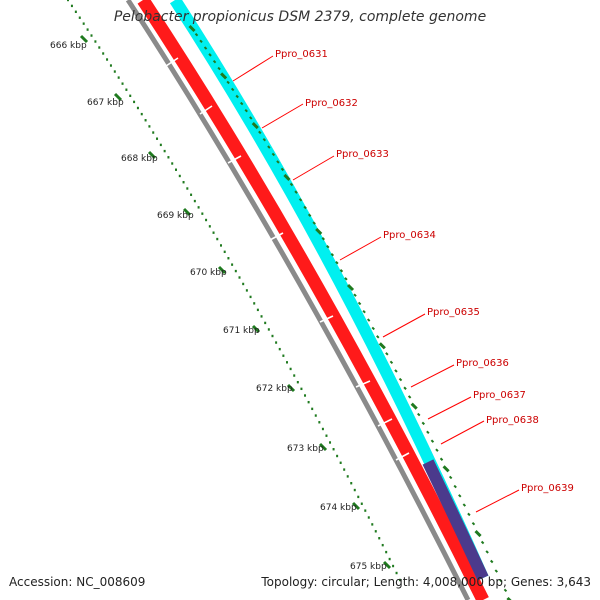 Image resolution: width=600 pixels, height=600 pixels. I want to click on gene-label: Ppro_0631, so click(301, 54).